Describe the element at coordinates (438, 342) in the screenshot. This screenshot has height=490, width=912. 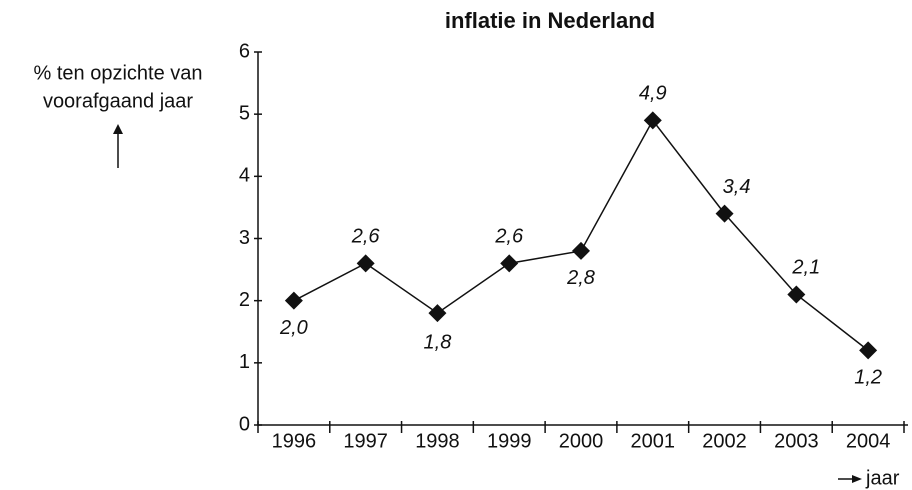
I see `value-label: 1,8` at that location.